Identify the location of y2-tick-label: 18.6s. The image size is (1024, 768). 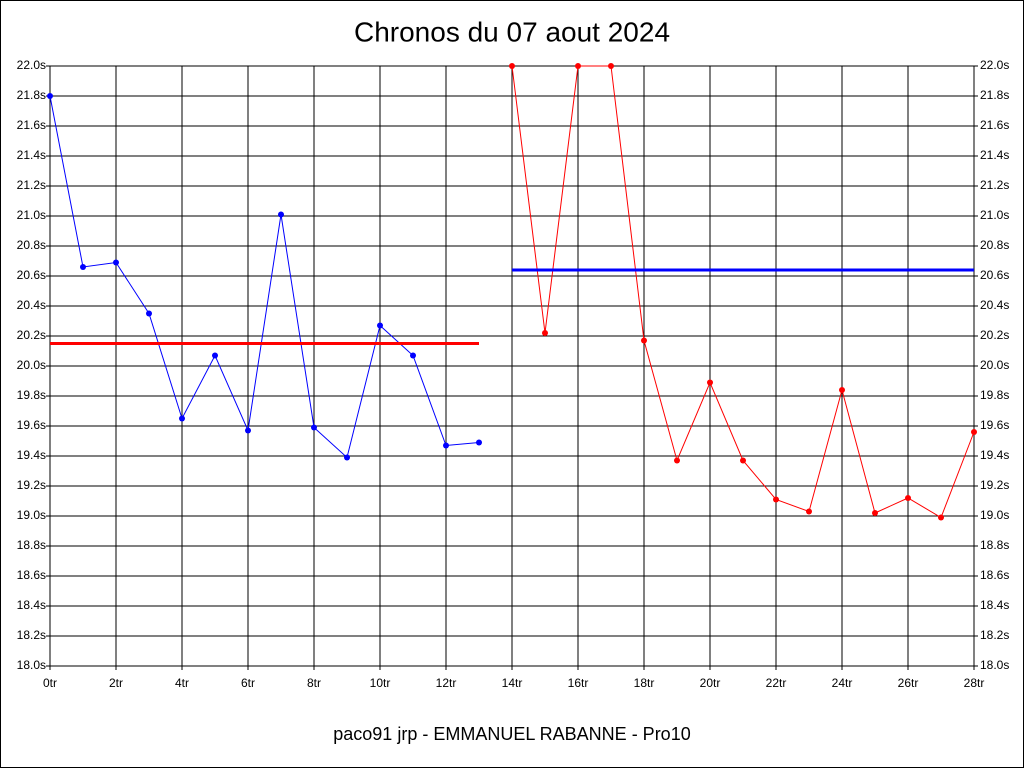
(994, 575).